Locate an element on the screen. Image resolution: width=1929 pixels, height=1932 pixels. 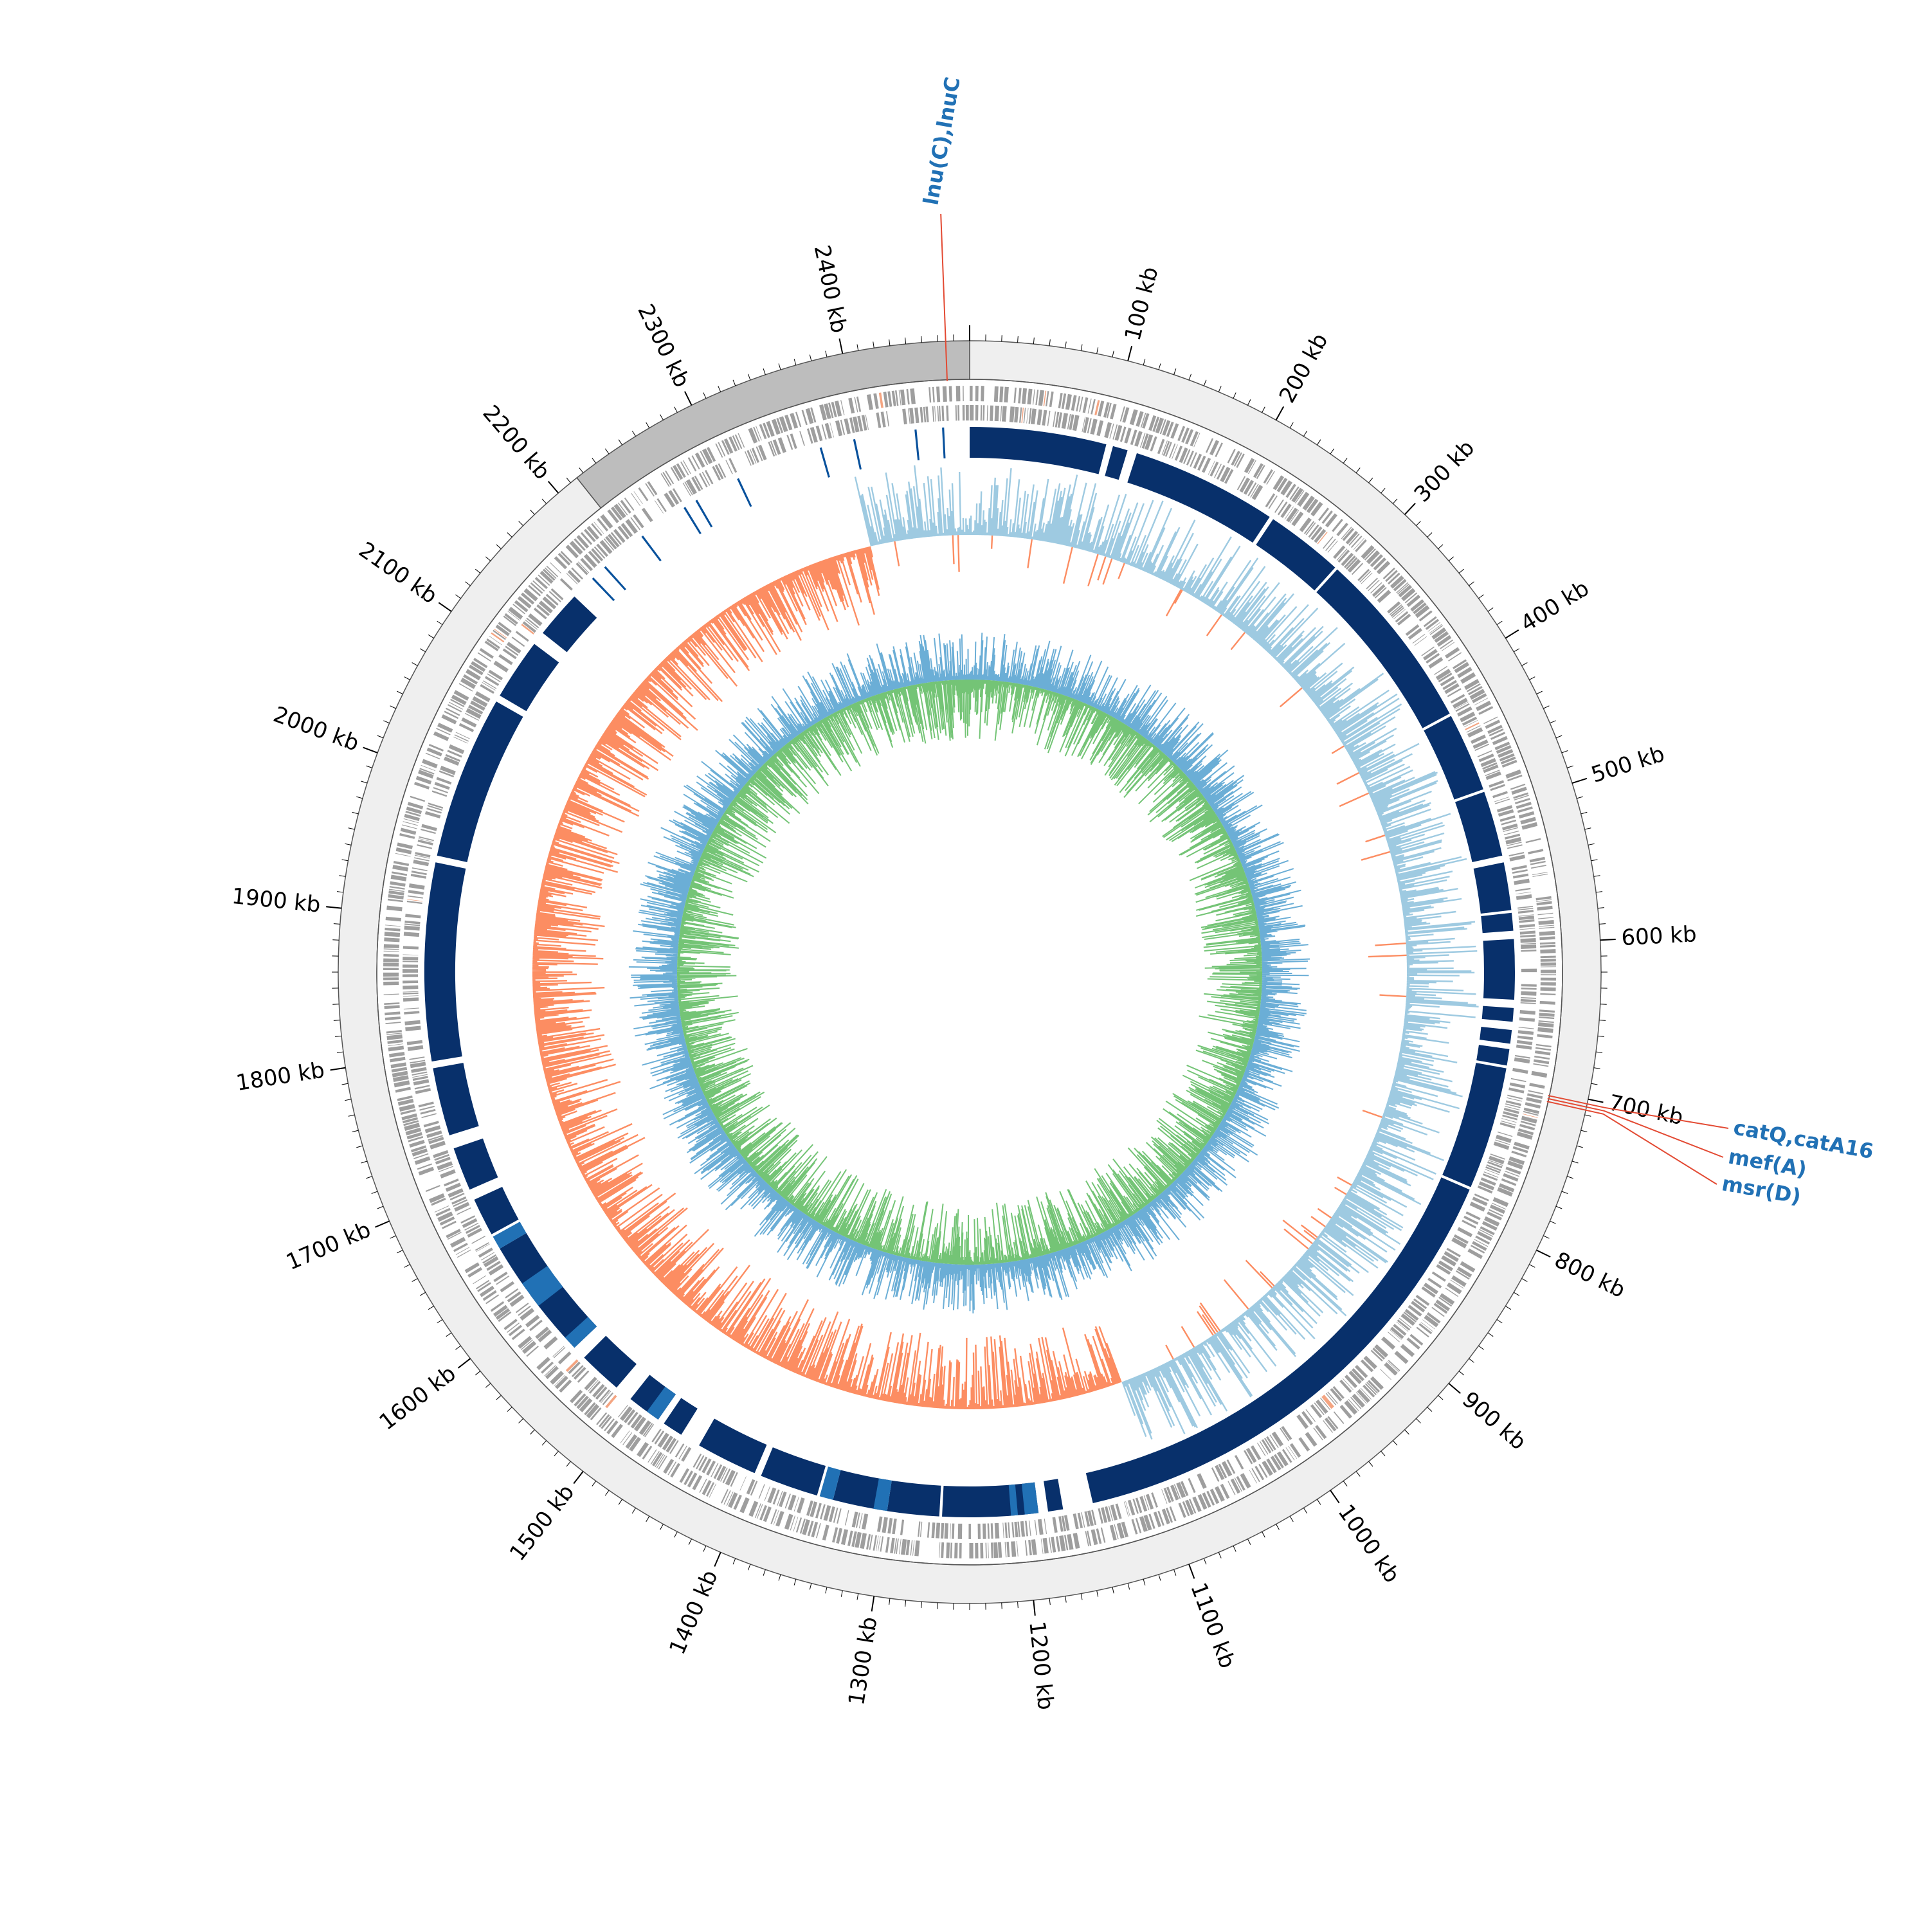
tick-label: 400 kb is located at coordinates (1554, 606).